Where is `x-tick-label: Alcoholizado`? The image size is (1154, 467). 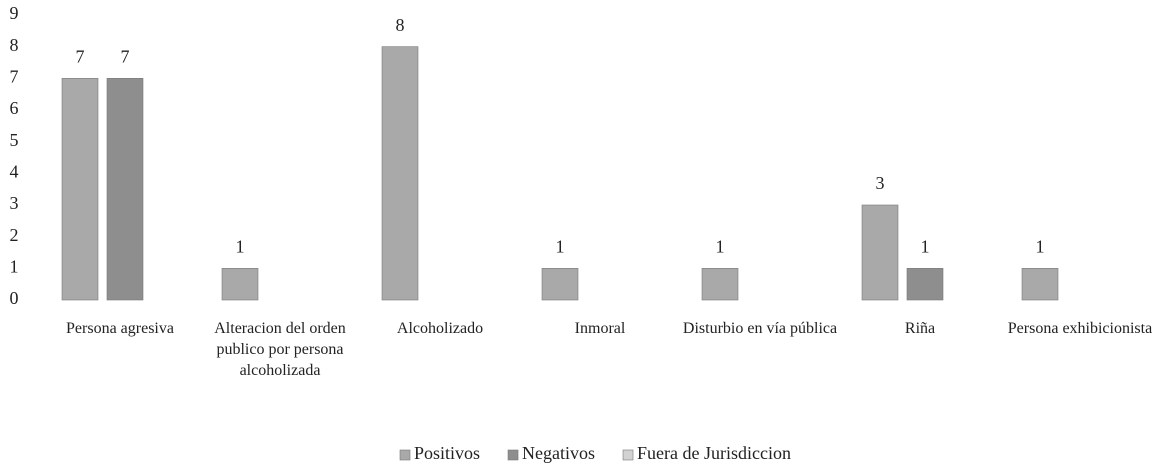 x-tick-label: Alcoholizado is located at coordinates (440, 328).